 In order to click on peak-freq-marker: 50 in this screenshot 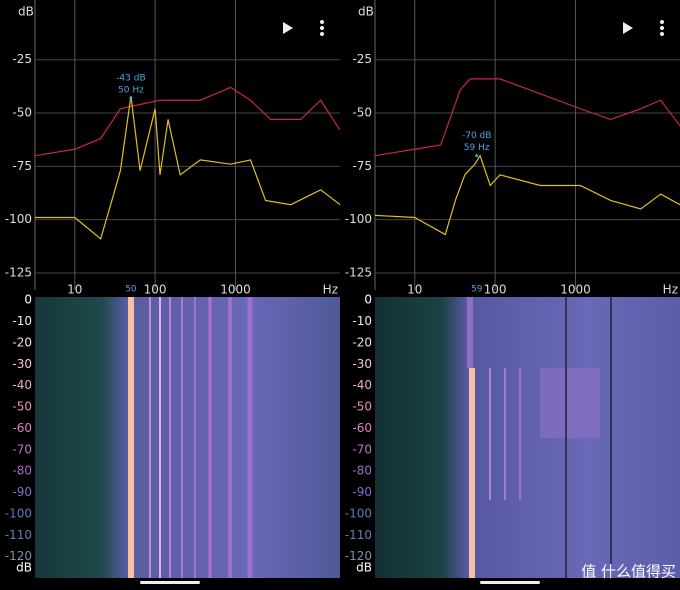, I will do `click(131, 290)`.